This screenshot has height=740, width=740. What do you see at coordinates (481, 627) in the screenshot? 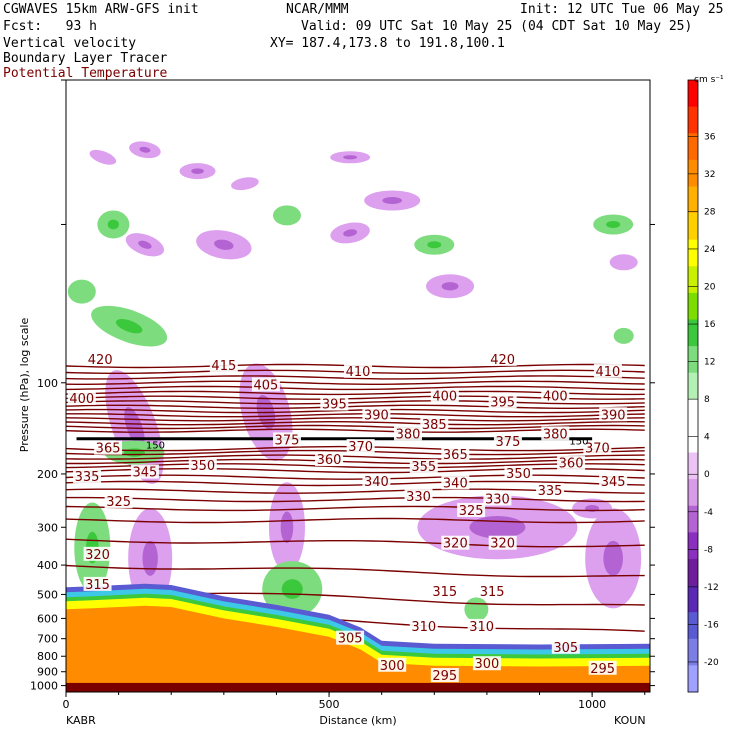
I see `theta-label: 310` at bounding box center [481, 627].